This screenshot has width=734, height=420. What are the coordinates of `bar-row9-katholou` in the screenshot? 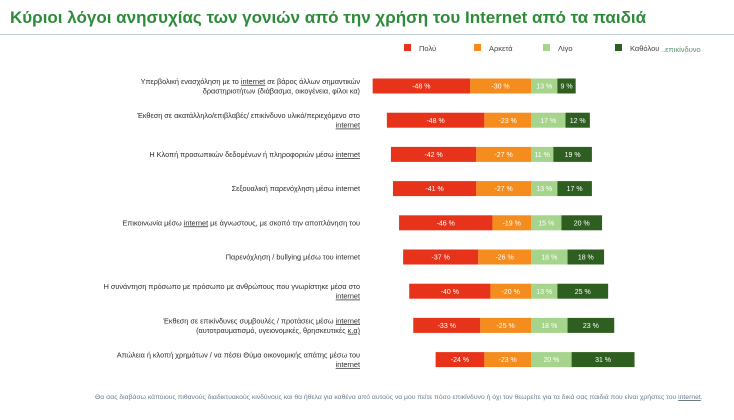 It's located at (603, 360).